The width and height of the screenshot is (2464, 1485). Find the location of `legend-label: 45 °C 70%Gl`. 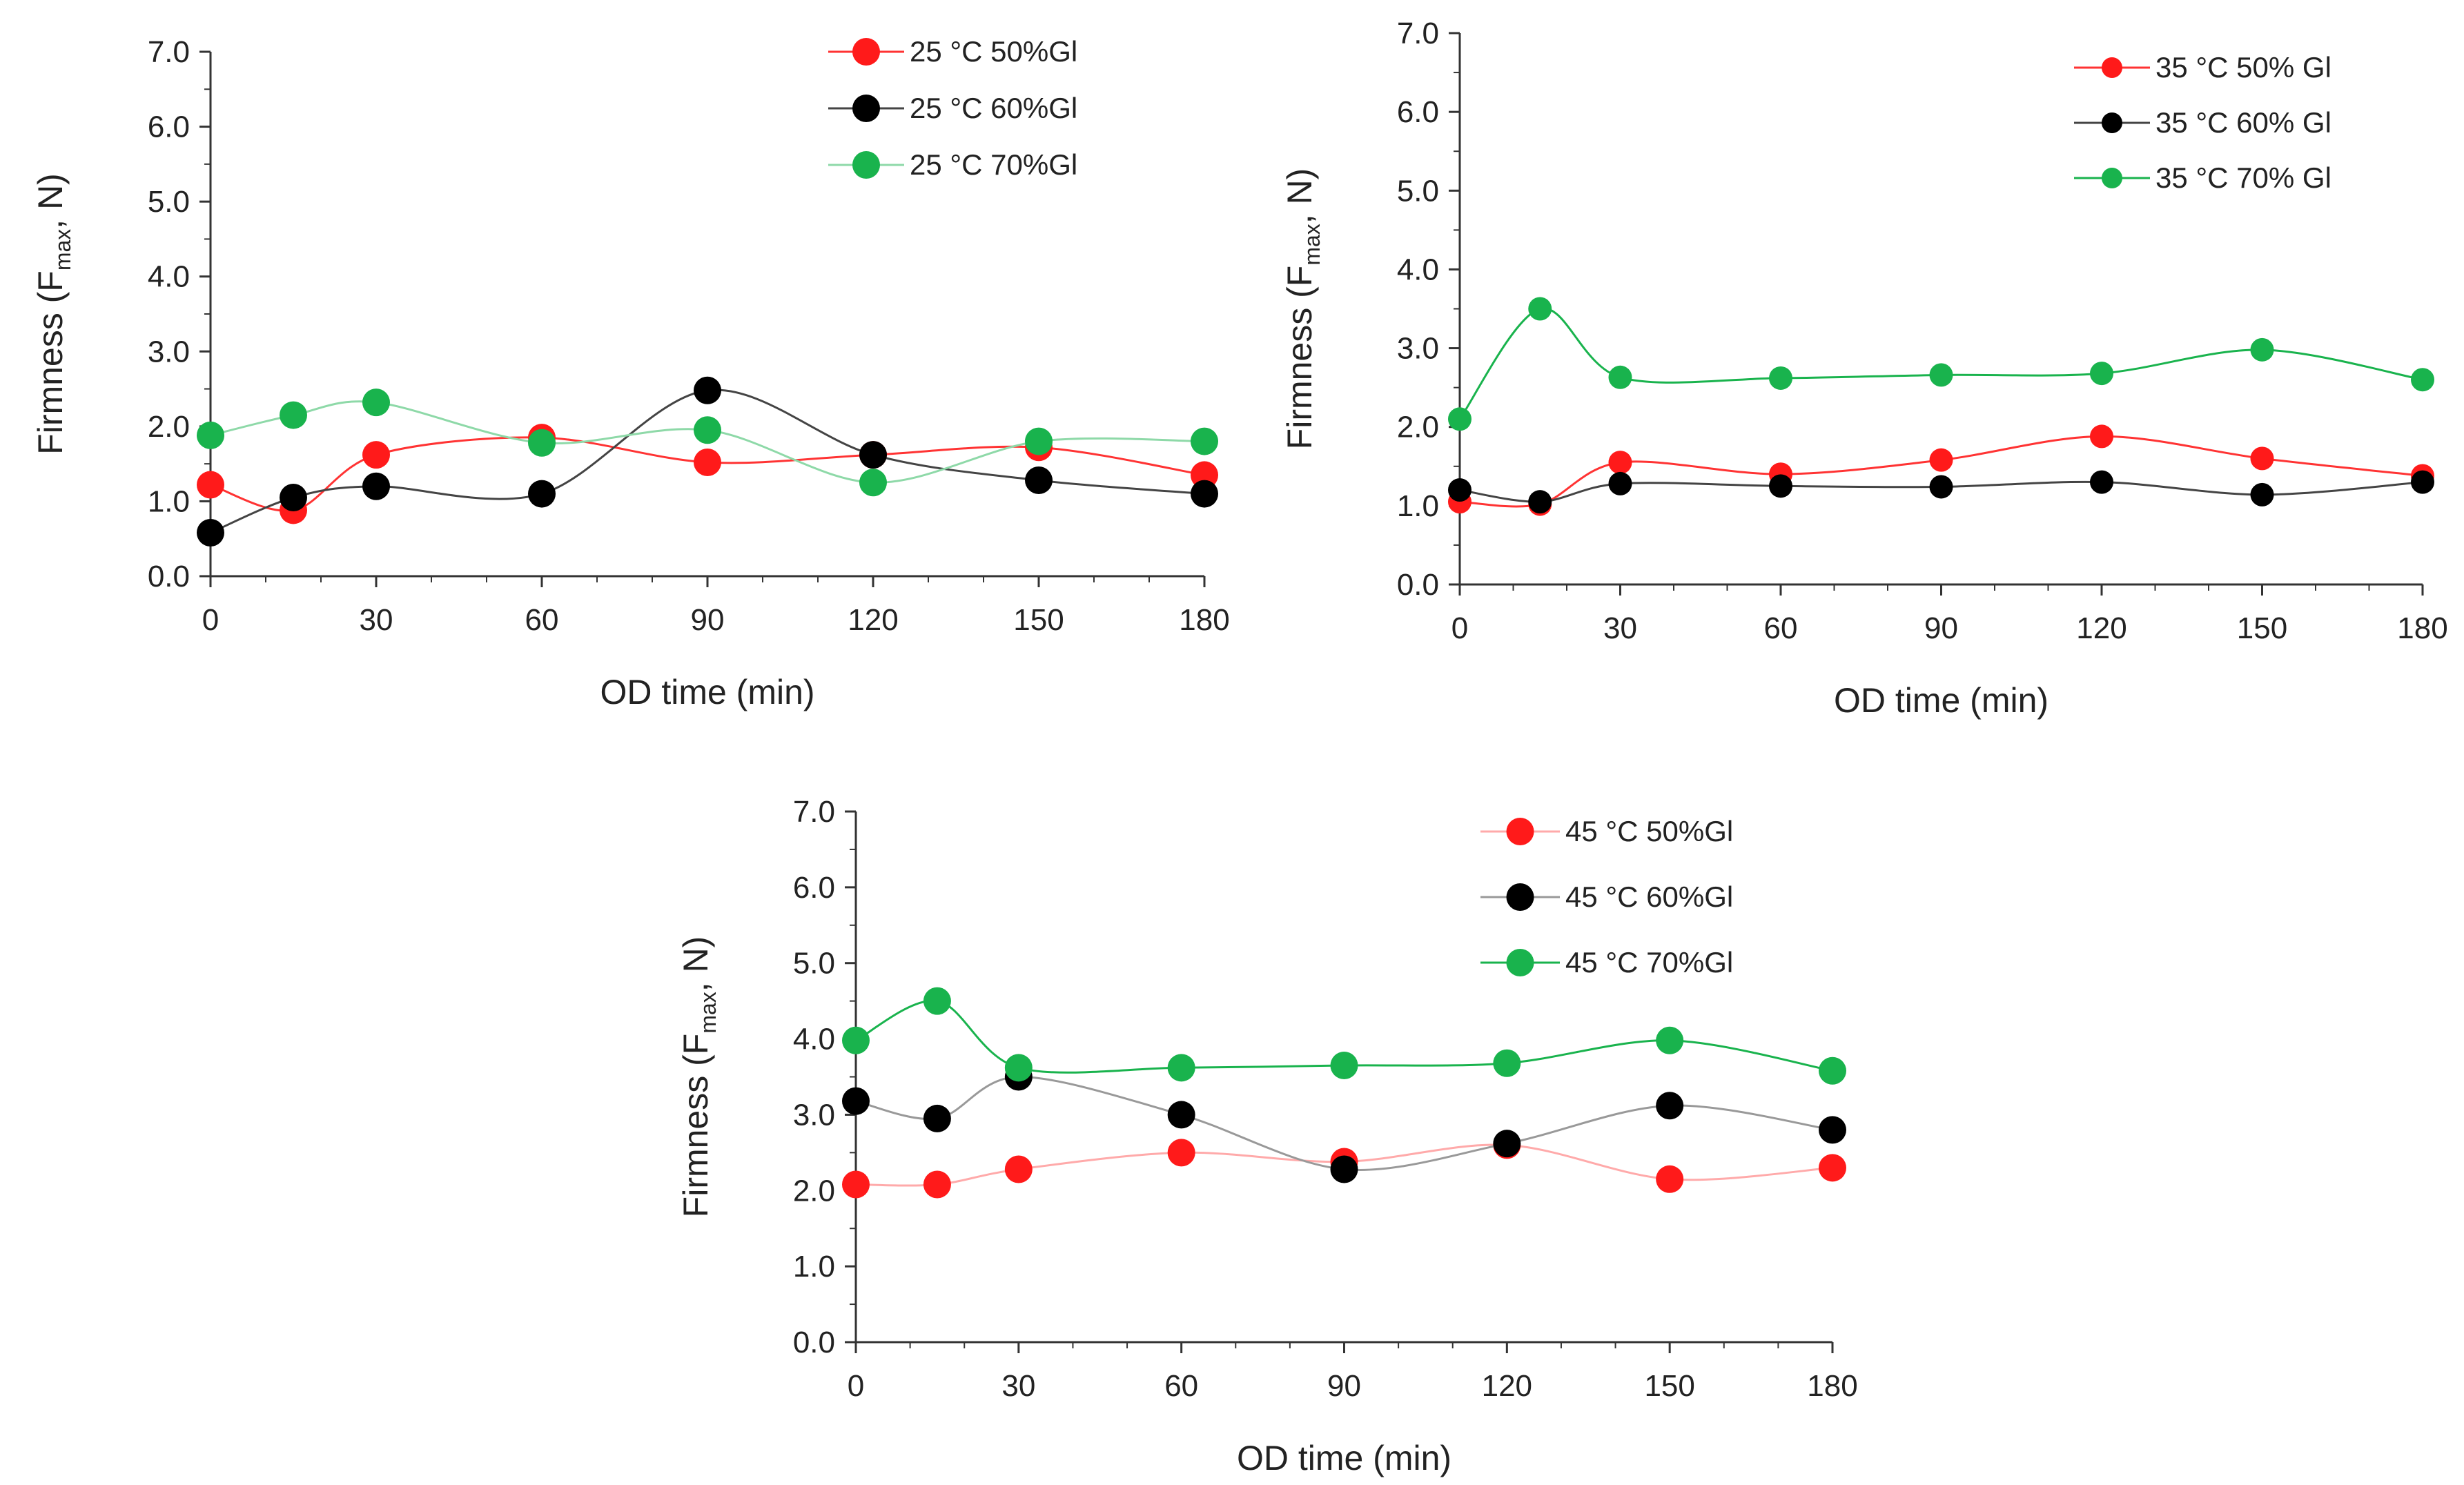

legend-label: 45 °C 70%Gl is located at coordinates (1649, 962).